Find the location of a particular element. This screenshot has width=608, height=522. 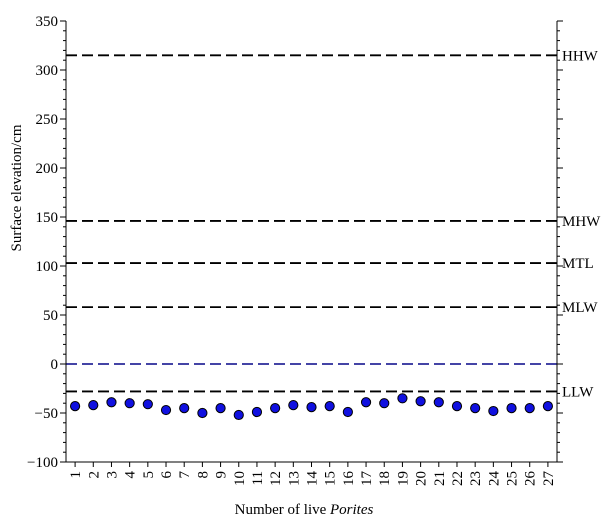

x-axis-title-italic: Porites is located at coordinates (351, 510).